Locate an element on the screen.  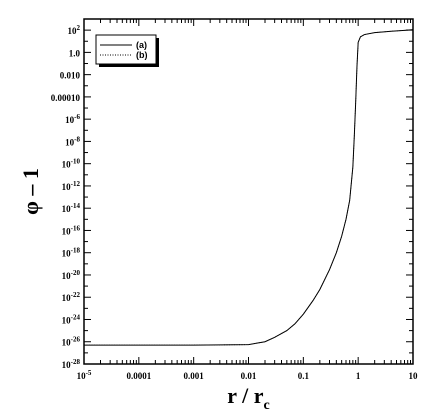
x-tick-label: 0.0001 is located at coordinates (138, 376).